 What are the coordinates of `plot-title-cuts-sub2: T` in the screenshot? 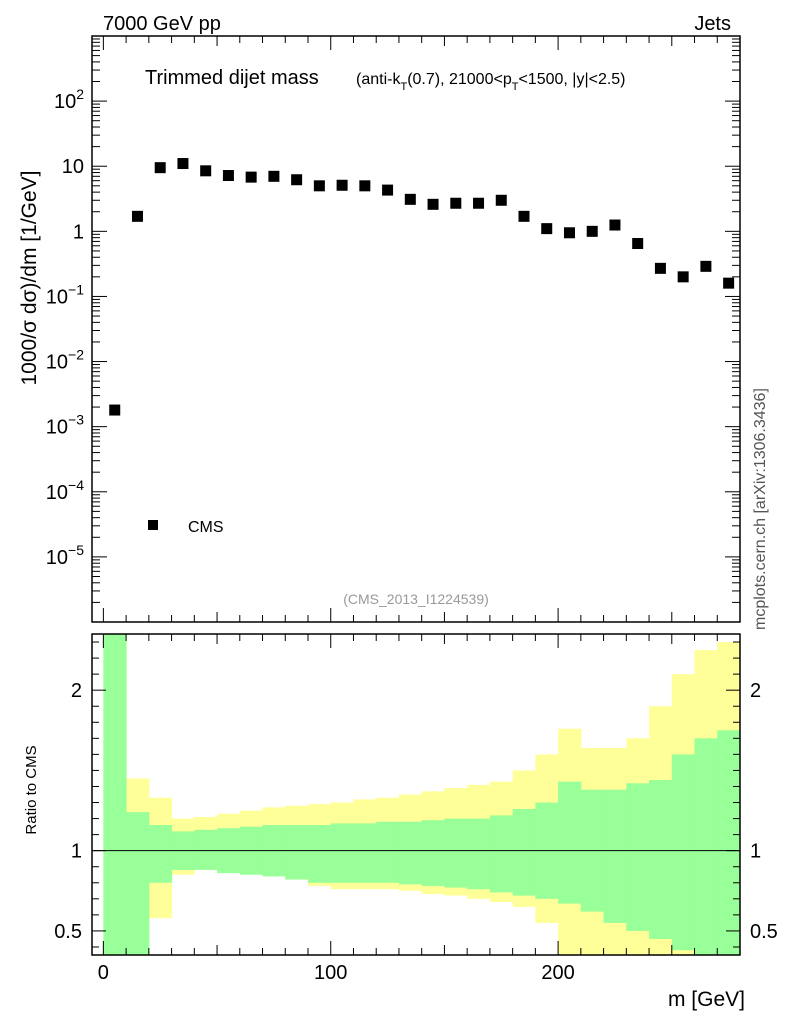 It's located at (515, 87).